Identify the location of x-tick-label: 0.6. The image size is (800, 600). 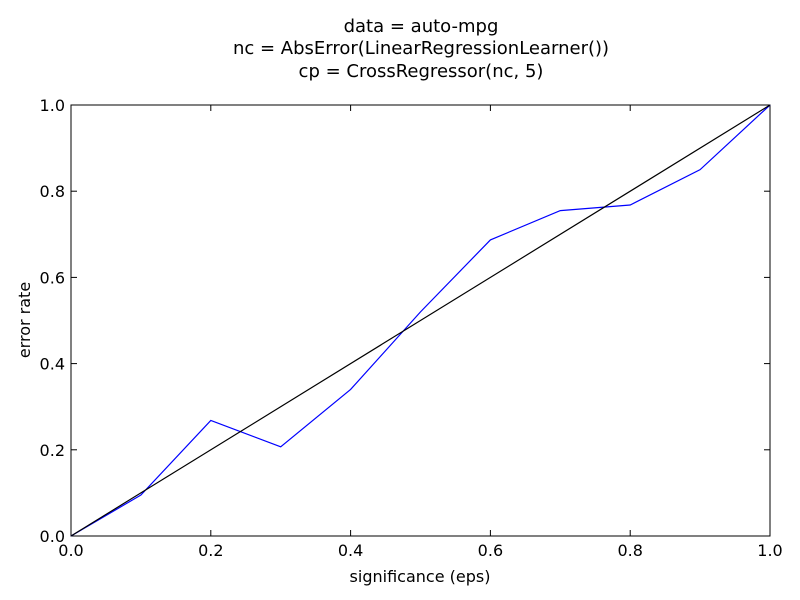
(490, 550).